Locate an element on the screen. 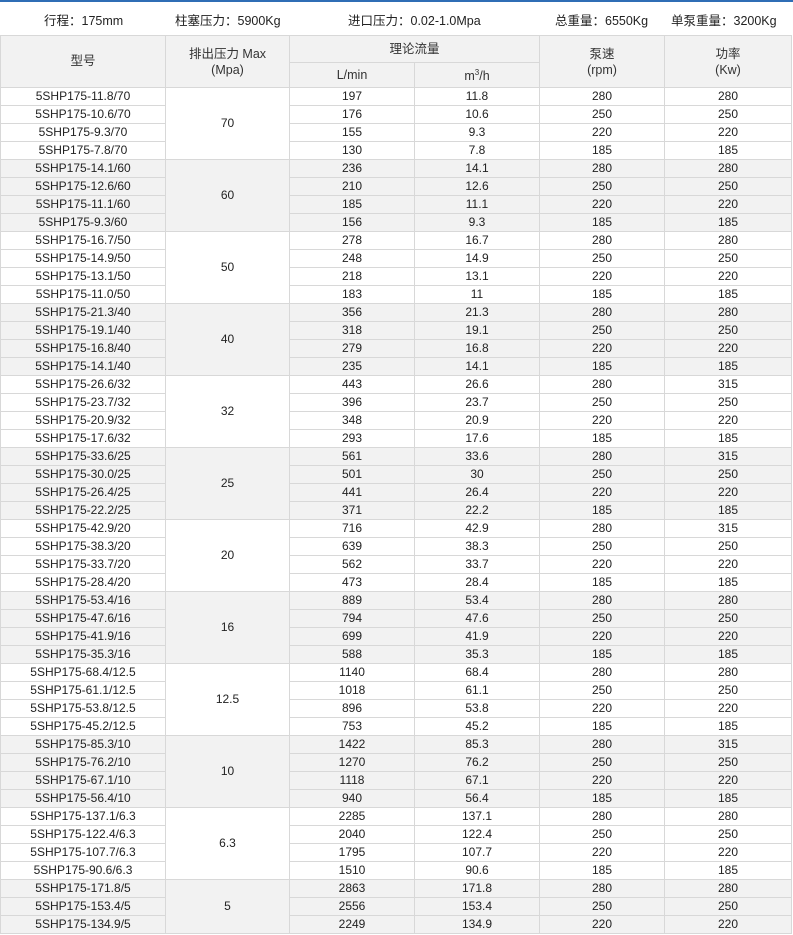 The height and width of the screenshot is (935, 793). table-row: 5SHP175-107.7/6.3 1795 107.7 220 220 is located at coordinates (396, 852).